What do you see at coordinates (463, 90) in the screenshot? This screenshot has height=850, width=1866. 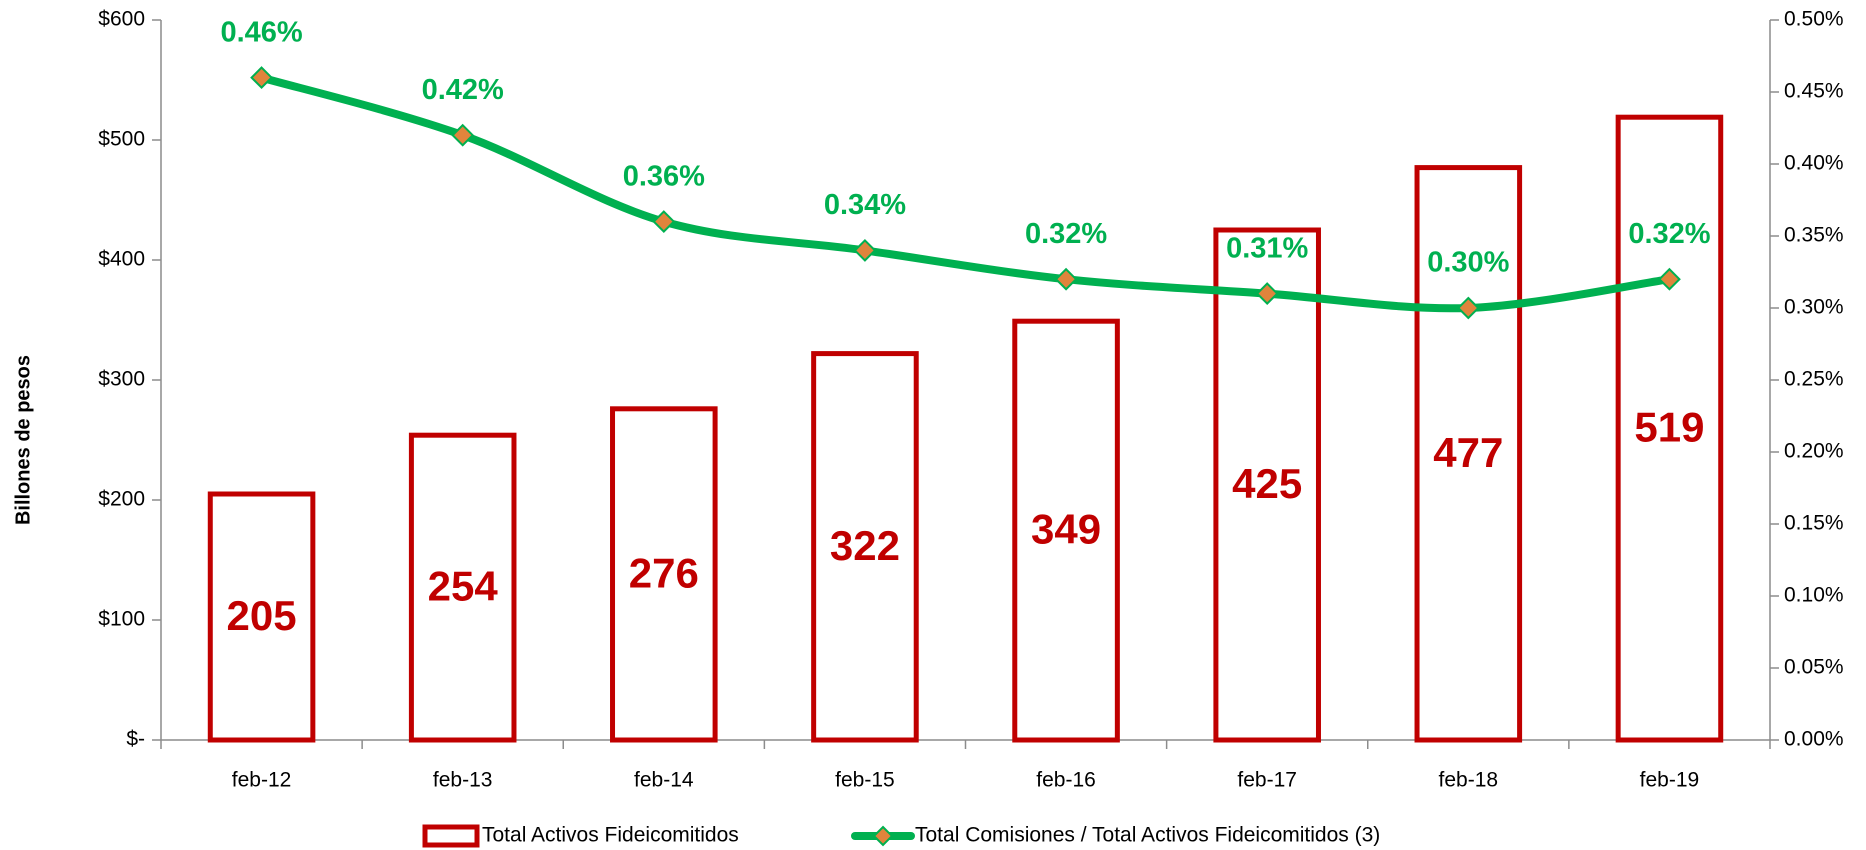 I see `line-value-label: 0.42%` at bounding box center [463, 90].